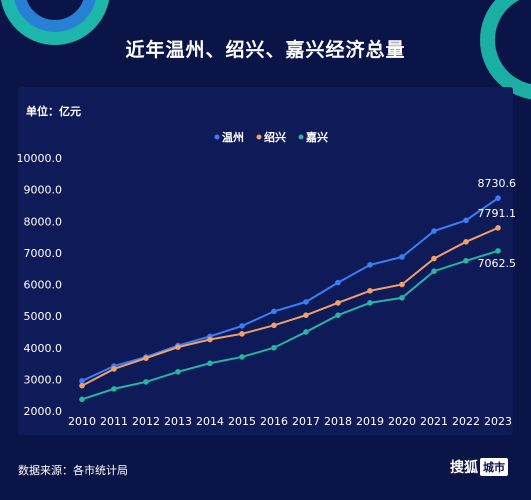 The width and height of the screenshot is (531, 500). I want to click on y-tick-label: 2000.0, so click(43, 411).